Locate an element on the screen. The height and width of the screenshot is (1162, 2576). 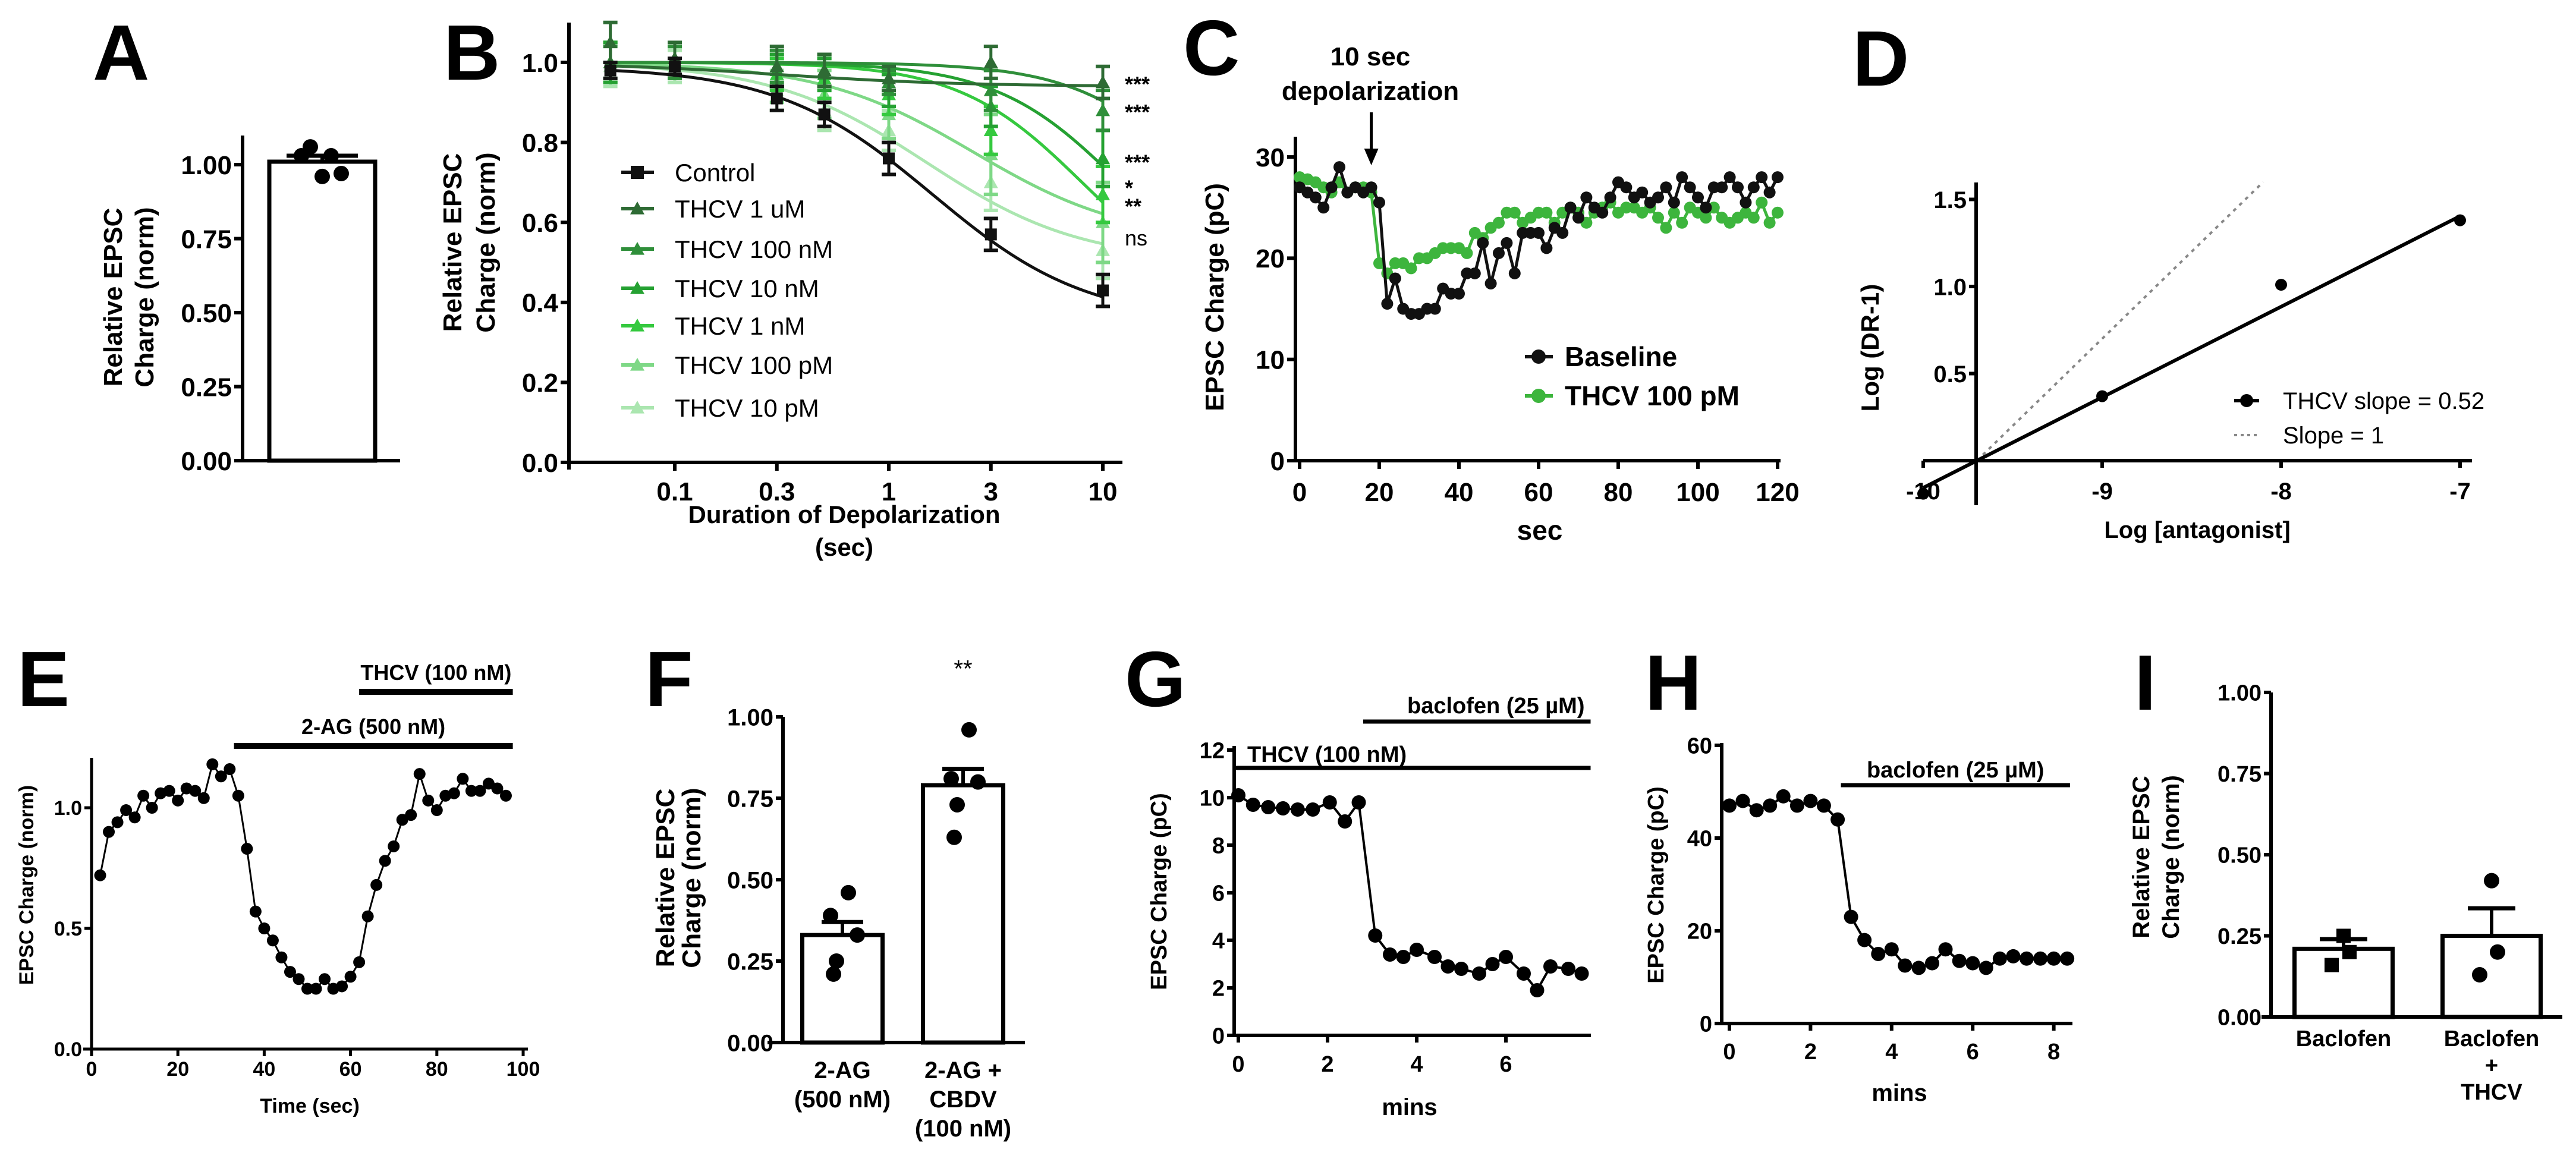
y-tick-label: 12 is located at coordinates (1212, 751).